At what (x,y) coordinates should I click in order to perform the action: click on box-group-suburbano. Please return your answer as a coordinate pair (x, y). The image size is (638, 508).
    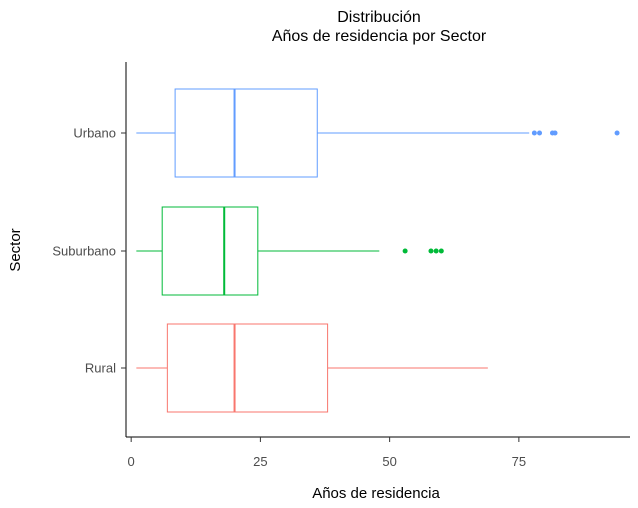
    Looking at the image, I should click on (290, 251).